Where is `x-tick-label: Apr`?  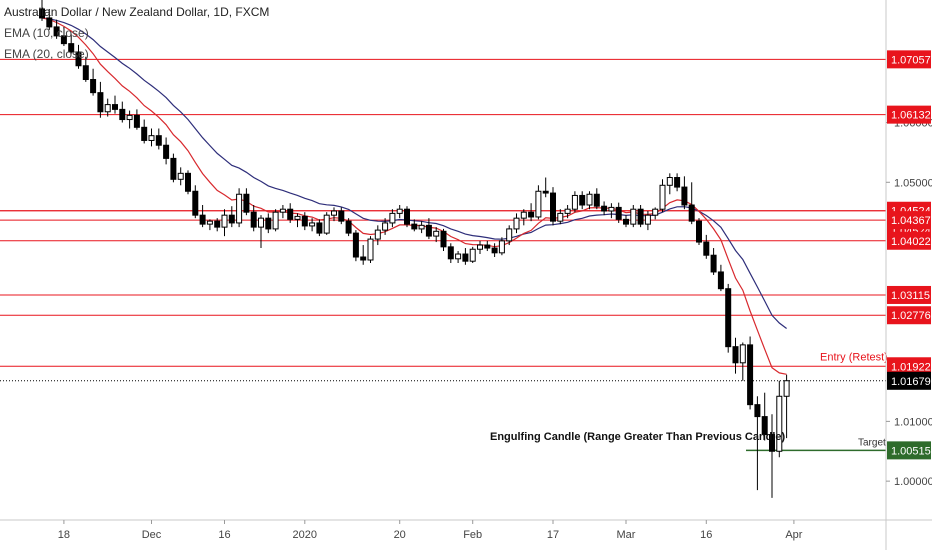 x-tick-label: Apr is located at coordinates (793, 535).